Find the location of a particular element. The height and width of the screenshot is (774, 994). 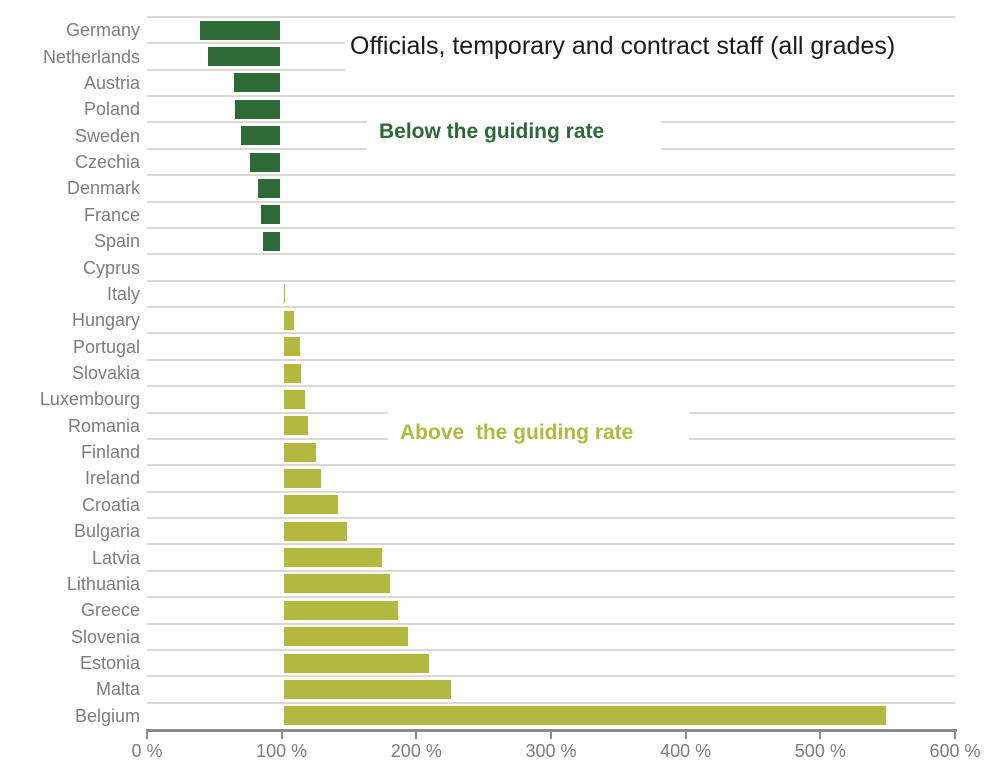

country-label-germany: Germany is located at coordinates (102, 30).